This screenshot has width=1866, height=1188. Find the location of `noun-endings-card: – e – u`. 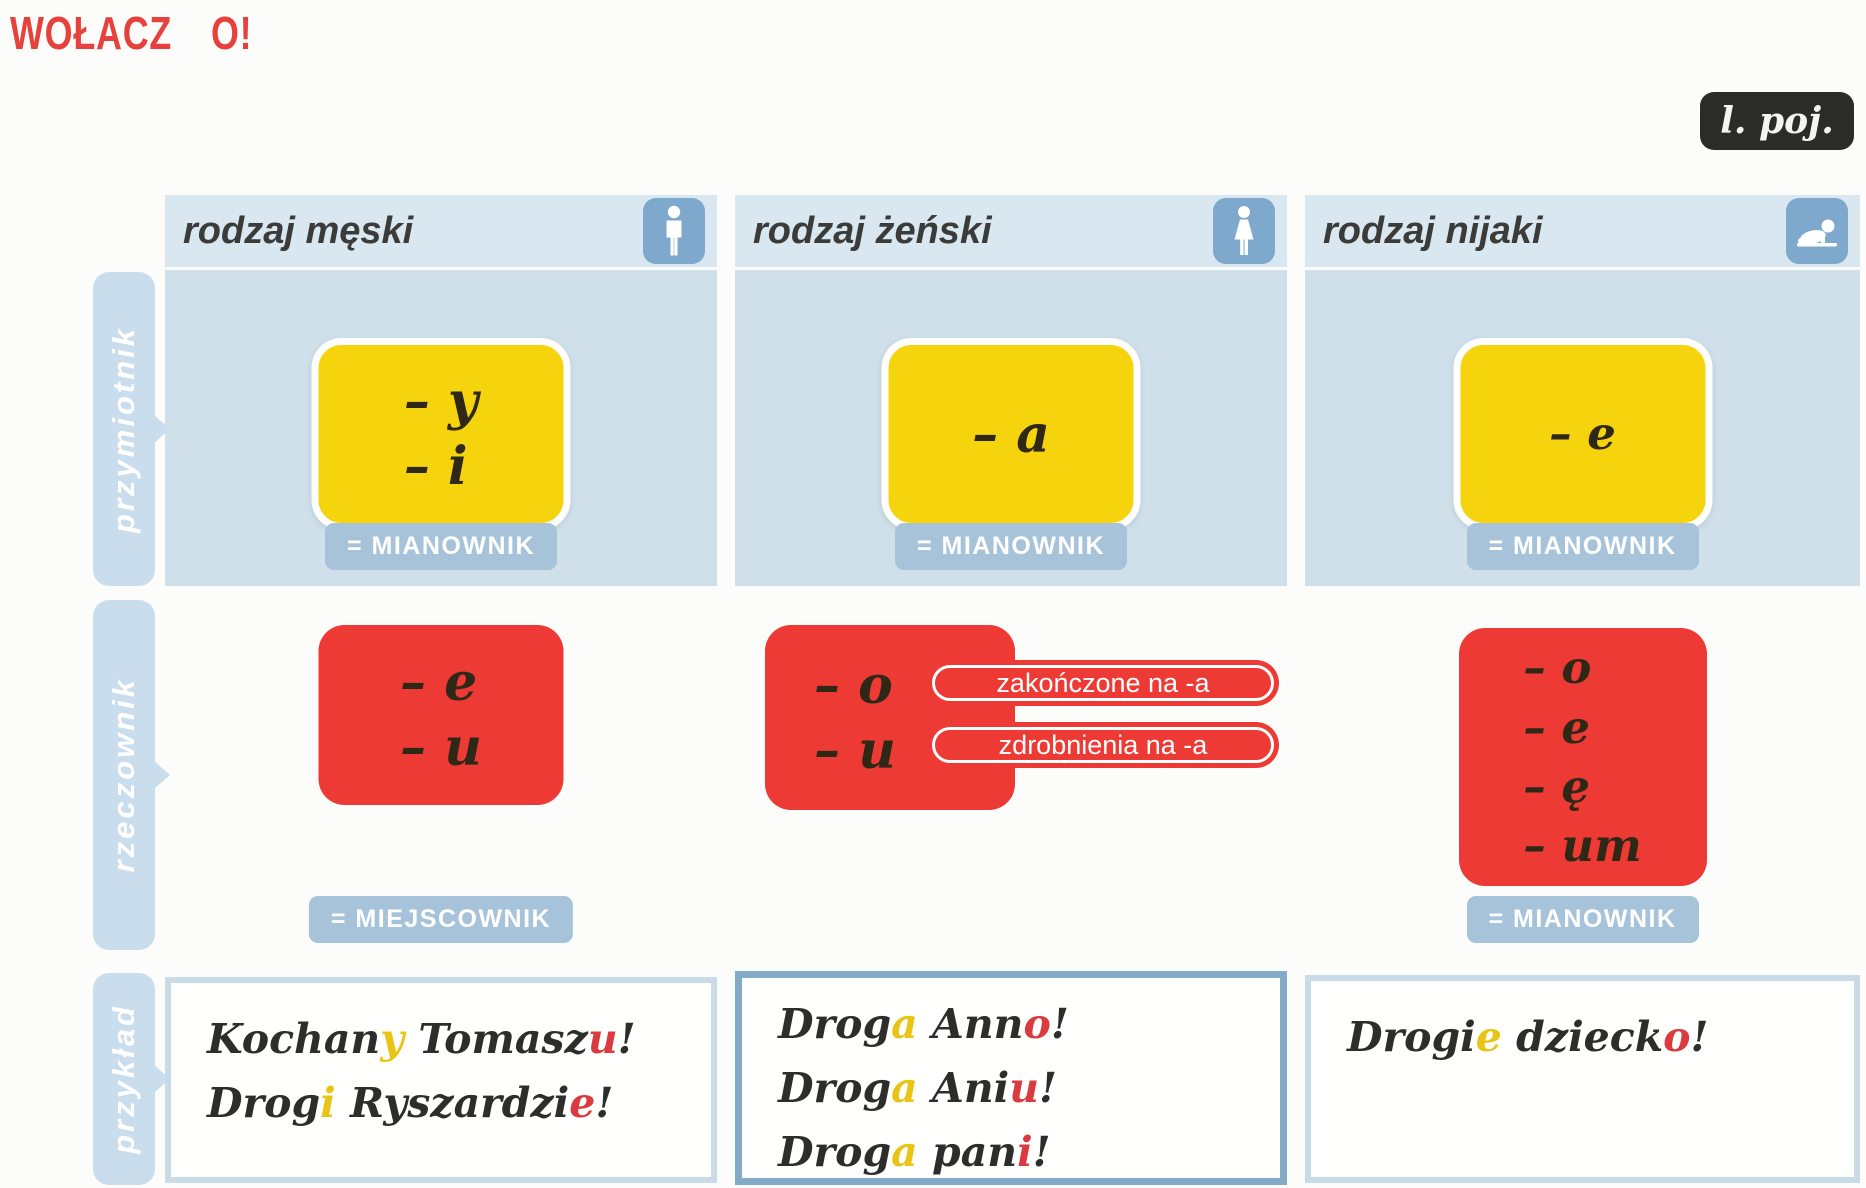

noun-endings-card: – e – u is located at coordinates (441, 715).